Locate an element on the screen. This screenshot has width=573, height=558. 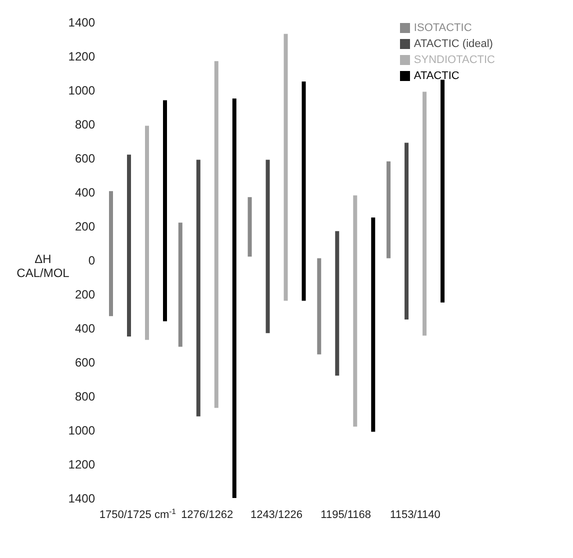
x-tick-label: 1750/1725 cm$^{-1}$ is located at coordinates (137, 513).